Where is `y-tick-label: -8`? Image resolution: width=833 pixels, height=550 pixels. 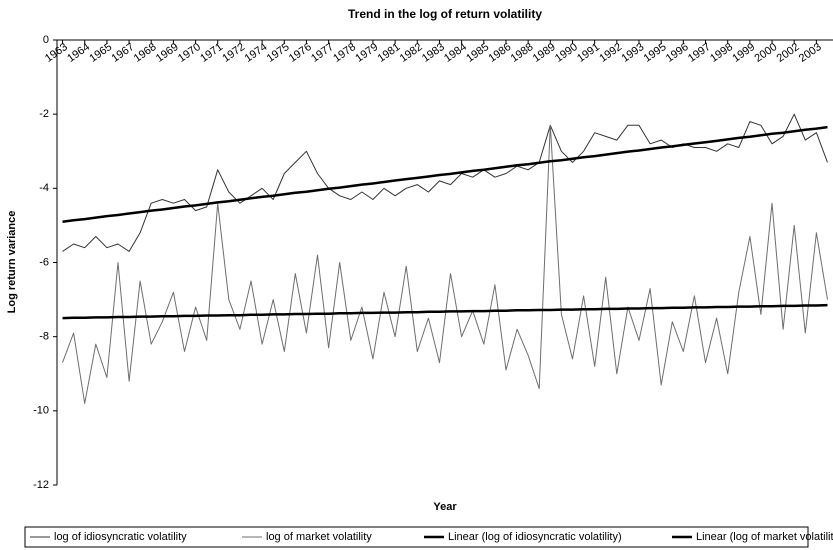
y-tick-label: -8 is located at coordinates (44, 337).